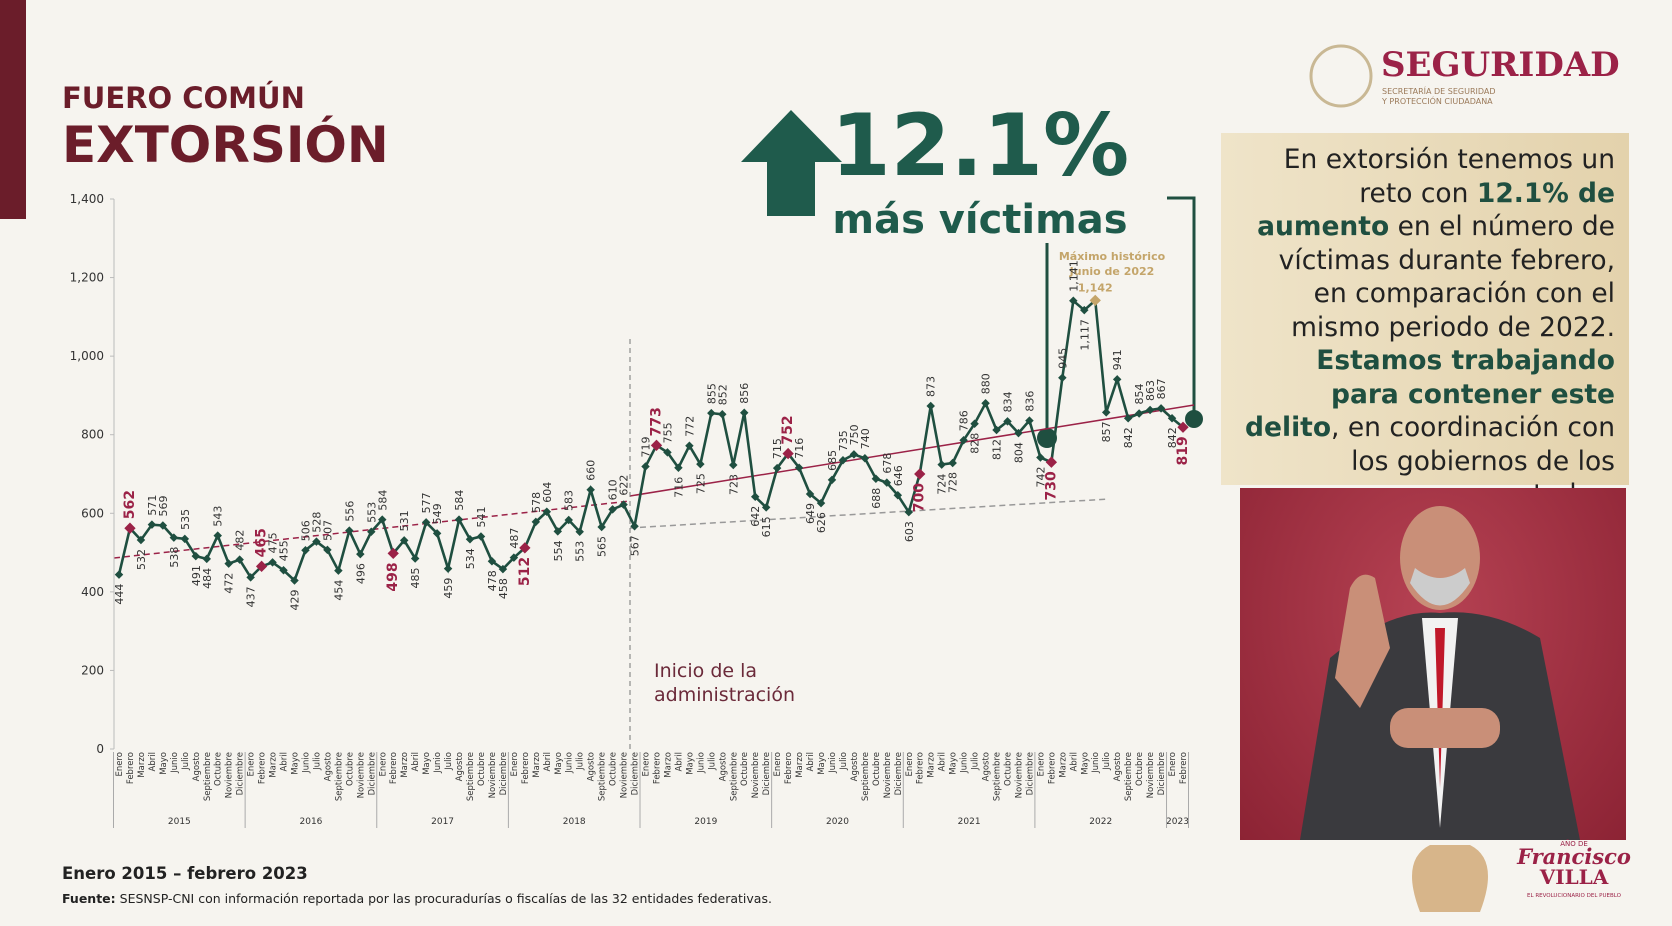  Describe the element at coordinates (470, 558) in the screenshot. I see `value-label: 534` at that location.